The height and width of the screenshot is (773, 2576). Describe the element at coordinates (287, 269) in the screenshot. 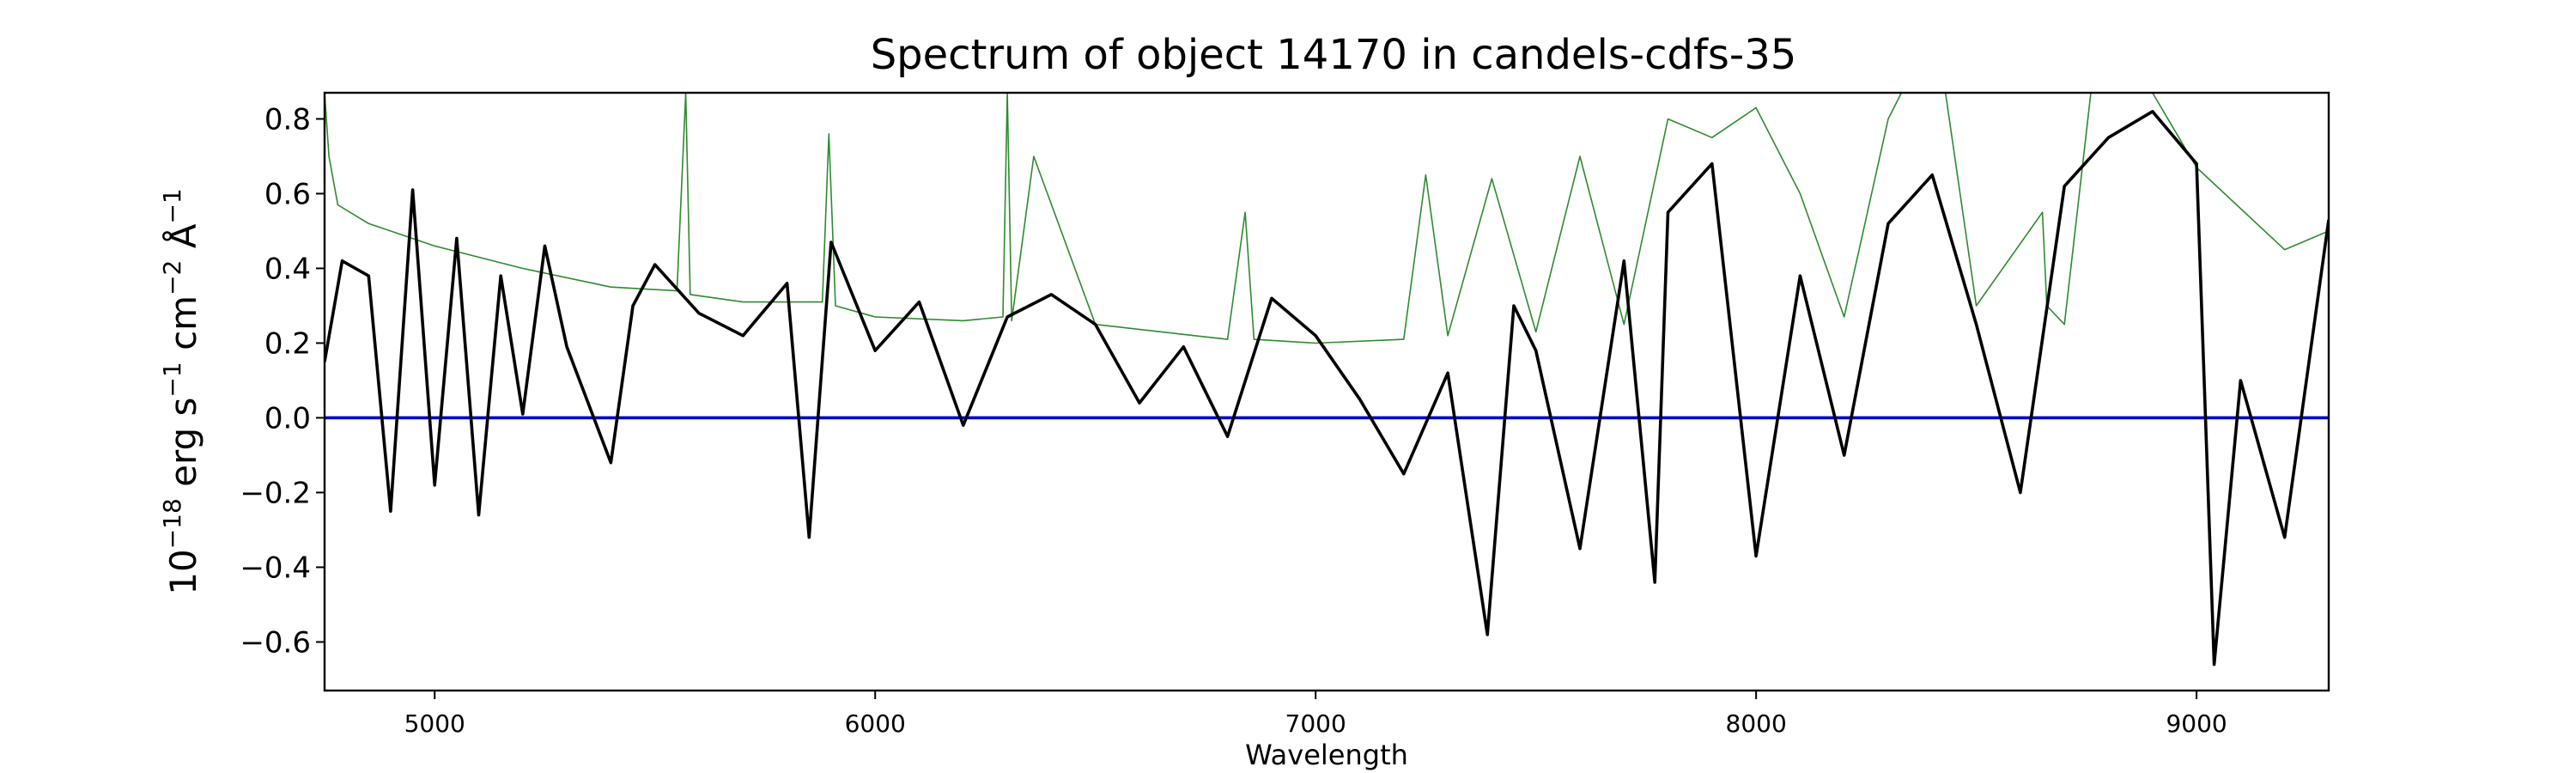

I see `y-tick-label: 0.4` at that location.